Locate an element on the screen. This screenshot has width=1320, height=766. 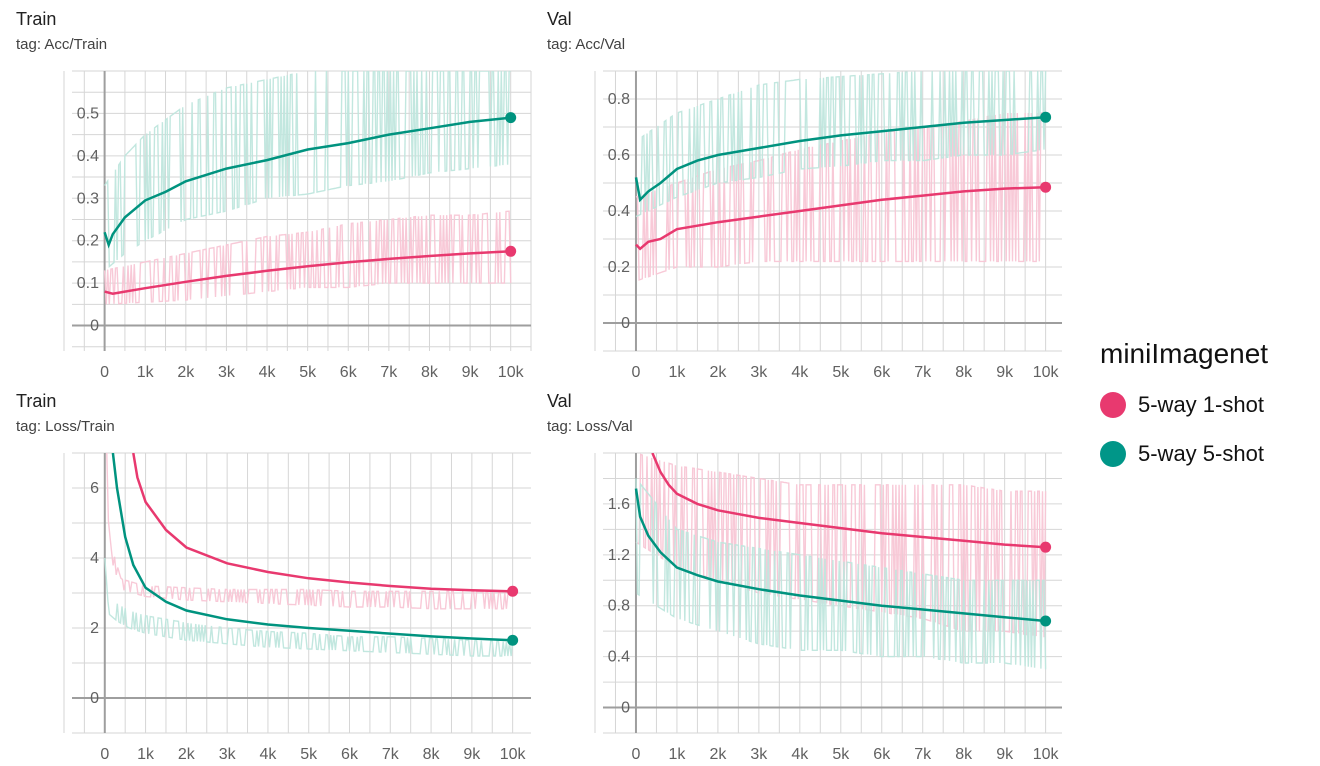
y-tick-label: 0.6 is located at coordinates (619, 155).